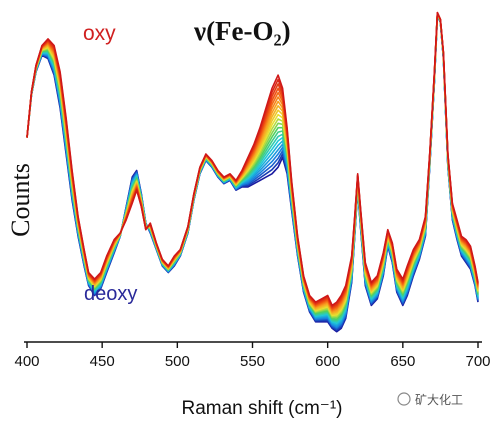 The width and height of the screenshot is (497, 426). Describe the element at coordinates (26, 361) in the screenshot. I see `x-tick-label: 400` at that location.